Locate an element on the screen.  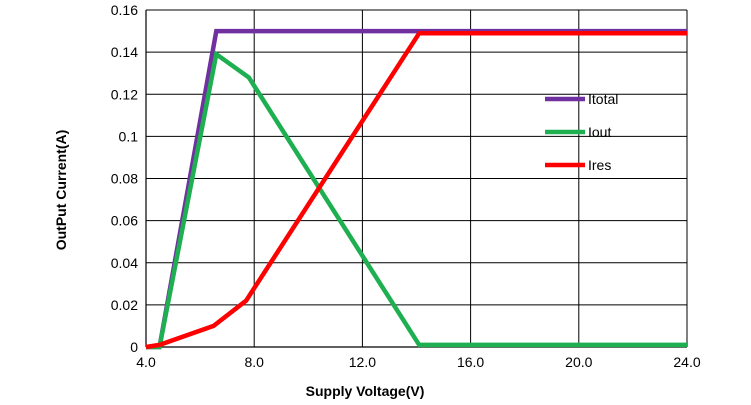
legend-label-iout: Iout is located at coordinates (599, 132).